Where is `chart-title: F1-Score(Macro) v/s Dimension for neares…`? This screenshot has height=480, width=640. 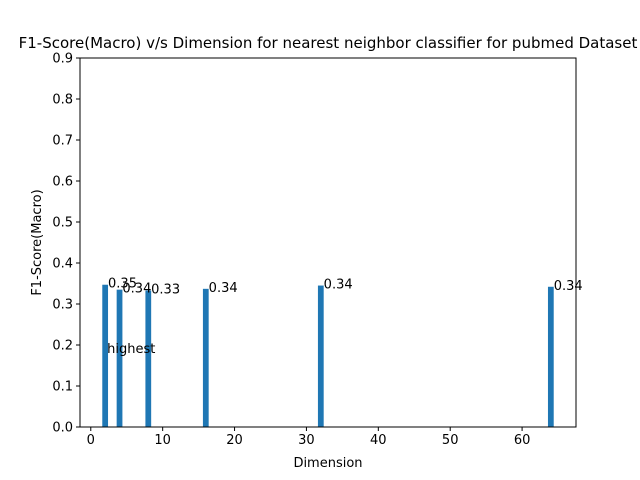
chart-title: F1-Score(Macro) v/s Dimension for neares… is located at coordinates (328, 43).